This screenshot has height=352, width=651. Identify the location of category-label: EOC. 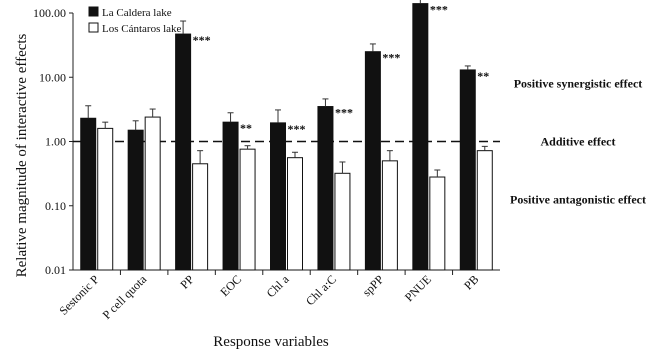
(230, 285).